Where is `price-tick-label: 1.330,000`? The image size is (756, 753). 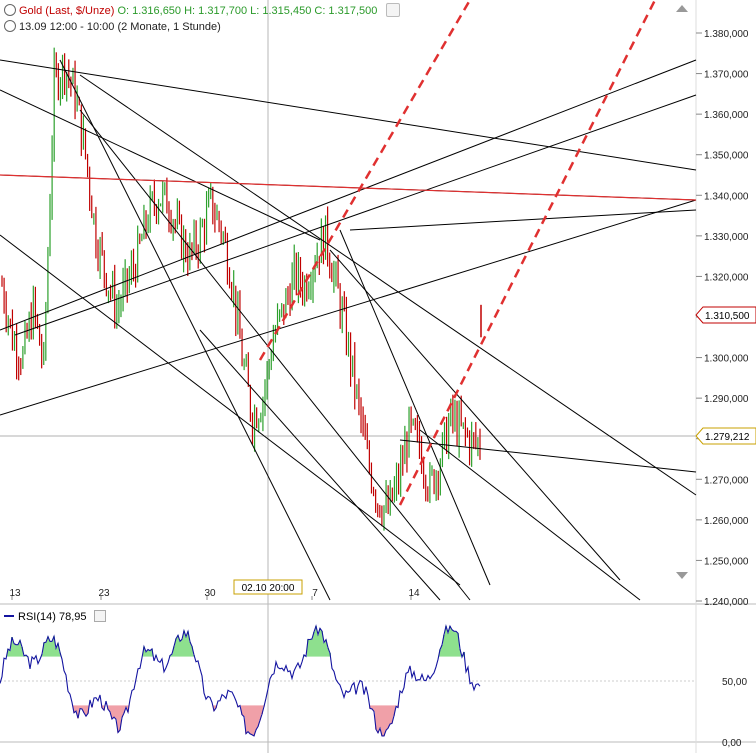
price-tick-label: 1.330,000 is located at coordinates (726, 237).